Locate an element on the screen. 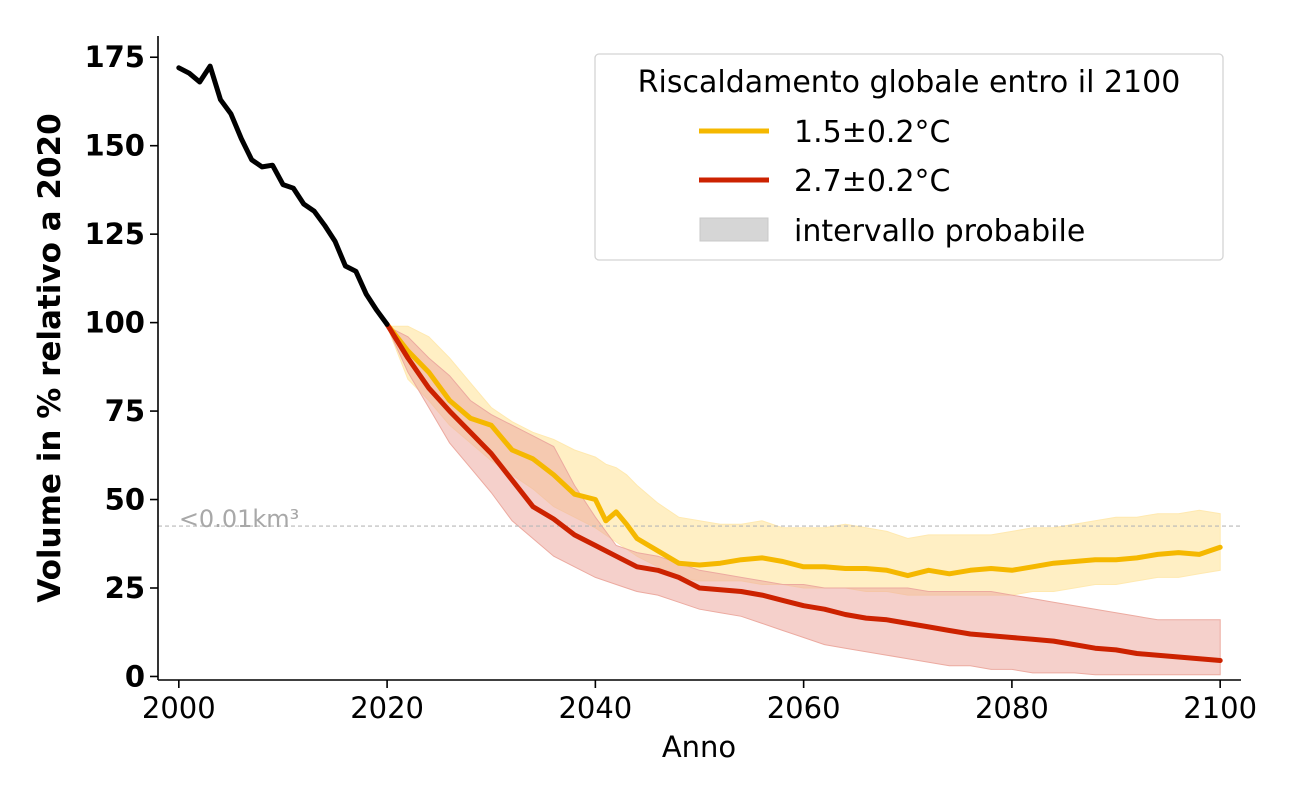 Image resolution: width=1300 pixels, height=800 pixels. y-tick-label: 25 is located at coordinates (125, 588).